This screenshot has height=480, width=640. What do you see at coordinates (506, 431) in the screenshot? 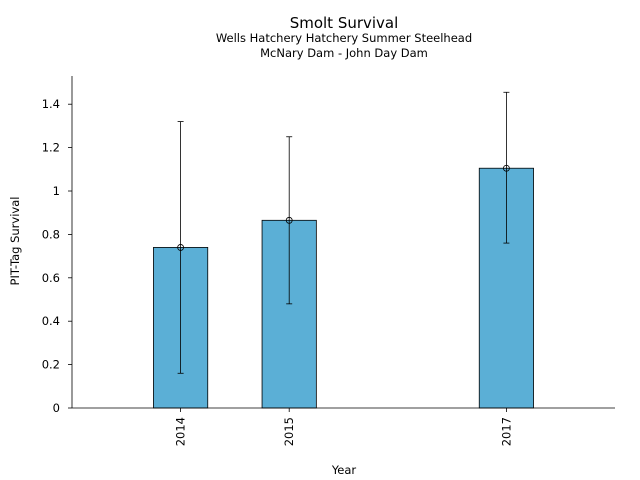
I see `x-tick-label-2017: 2017` at bounding box center [506, 431].